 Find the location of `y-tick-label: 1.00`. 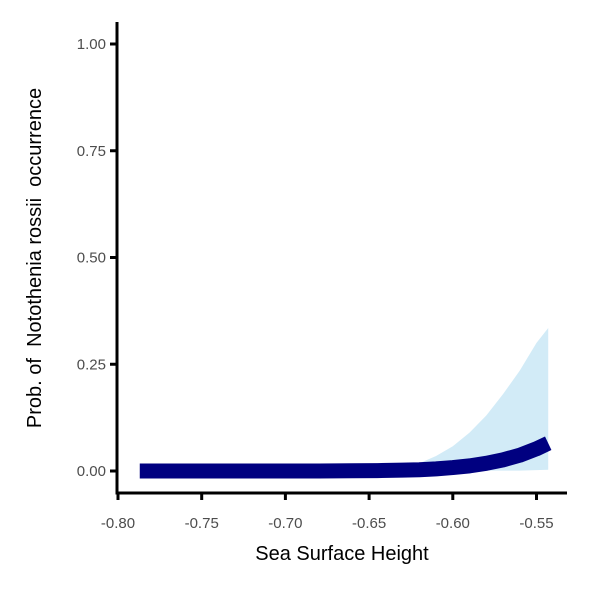

y-tick-label: 1.00 is located at coordinates (91, 44).